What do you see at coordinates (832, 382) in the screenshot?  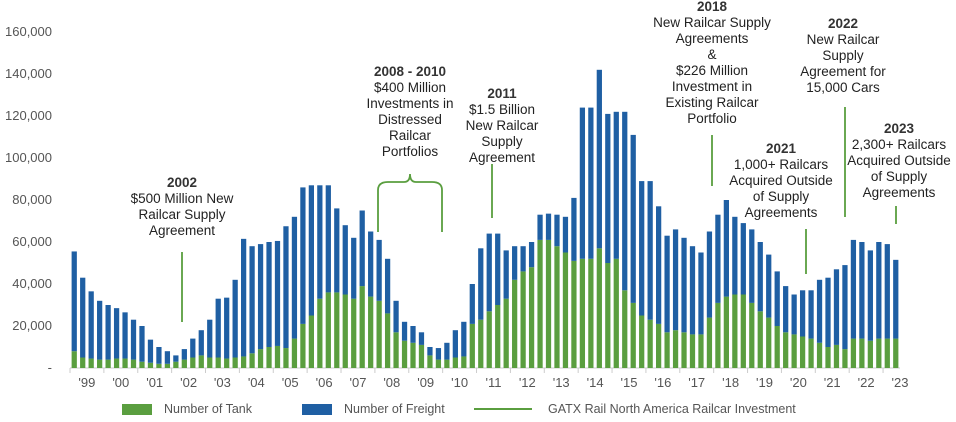 I see `x-tick-label: '21` at bounding box center [832, 382].